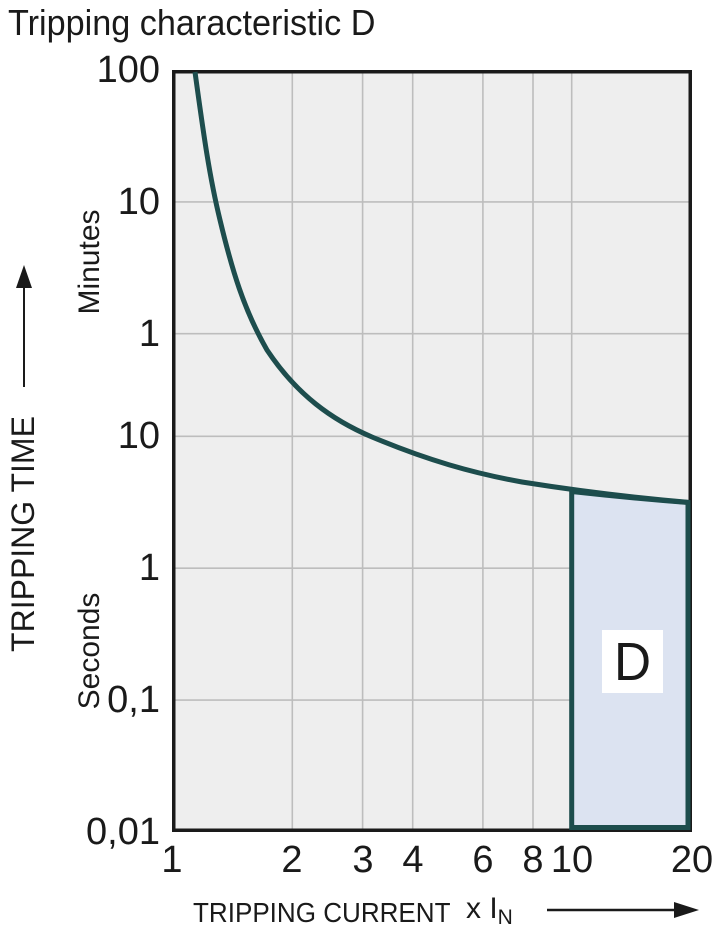 This screenshot has height=943, width=720. I want to click on x-axis-arrow-icon, so click(623, 910).